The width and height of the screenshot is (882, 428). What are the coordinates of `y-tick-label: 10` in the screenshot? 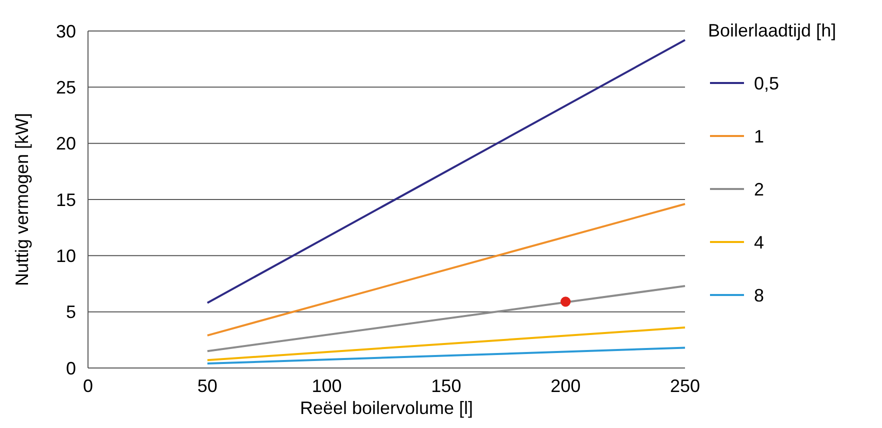 It's located at (66, 256).